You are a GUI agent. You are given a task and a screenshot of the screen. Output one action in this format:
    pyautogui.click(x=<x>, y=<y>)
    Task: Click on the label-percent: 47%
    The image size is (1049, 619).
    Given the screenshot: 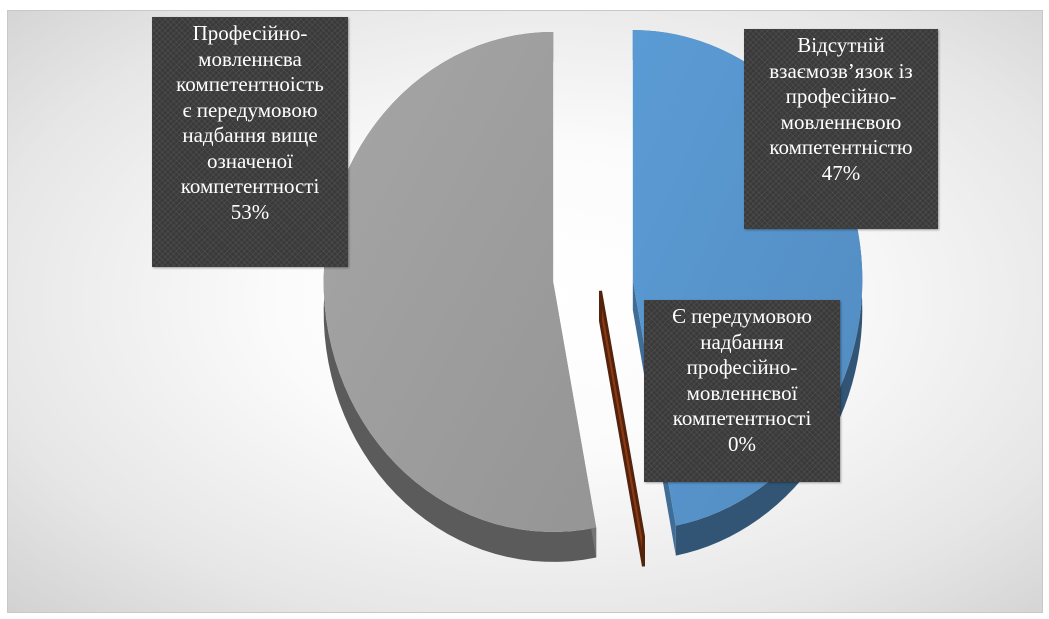 What is the action you would take?
    pyautogui.click(x=841, y=172)
    